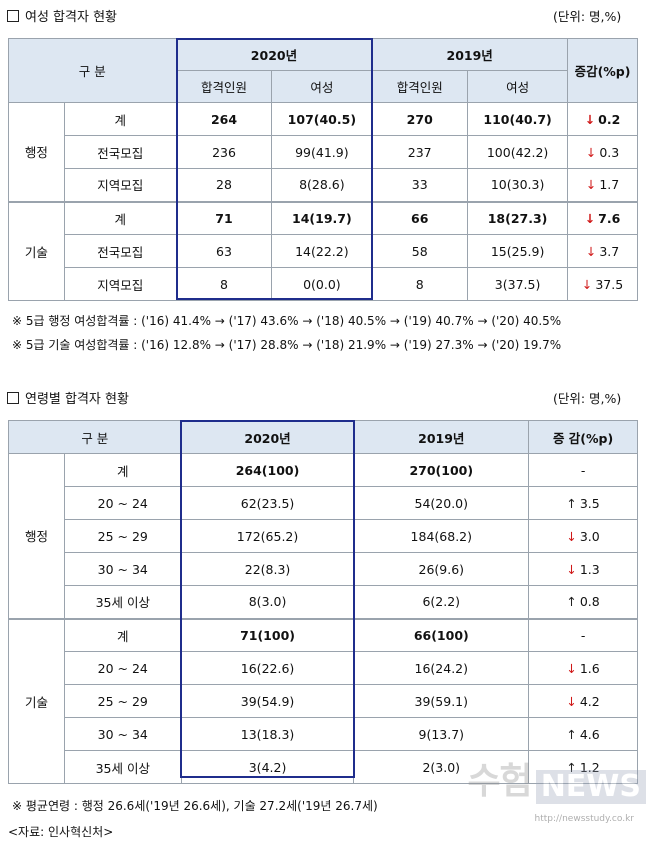 This screenshot has height=848, width=664. I want to click on value-2020: 62(23.5), so click(267, 503).